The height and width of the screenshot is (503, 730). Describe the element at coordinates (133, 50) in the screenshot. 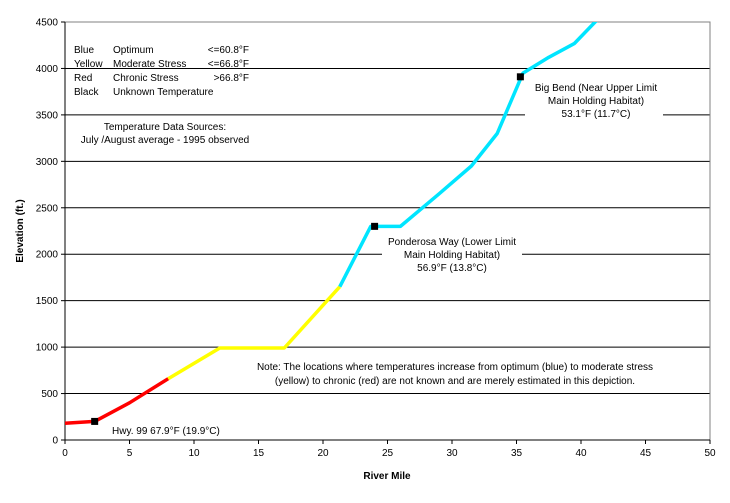

I see `legend-label-optimum: Optimum` at that location.